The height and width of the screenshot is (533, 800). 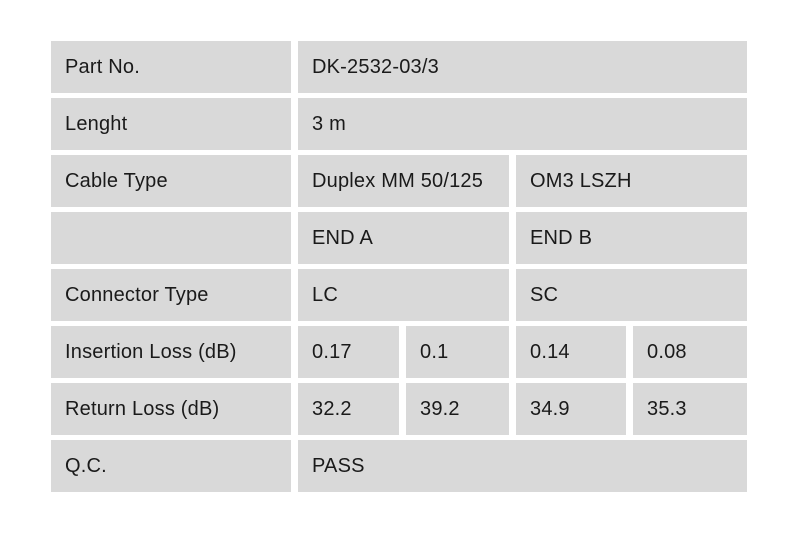 I want to click on table-row-cable-type: Cable Type Duplex MM 50/125 OM3 LSZH, so click(x=399, y=181).